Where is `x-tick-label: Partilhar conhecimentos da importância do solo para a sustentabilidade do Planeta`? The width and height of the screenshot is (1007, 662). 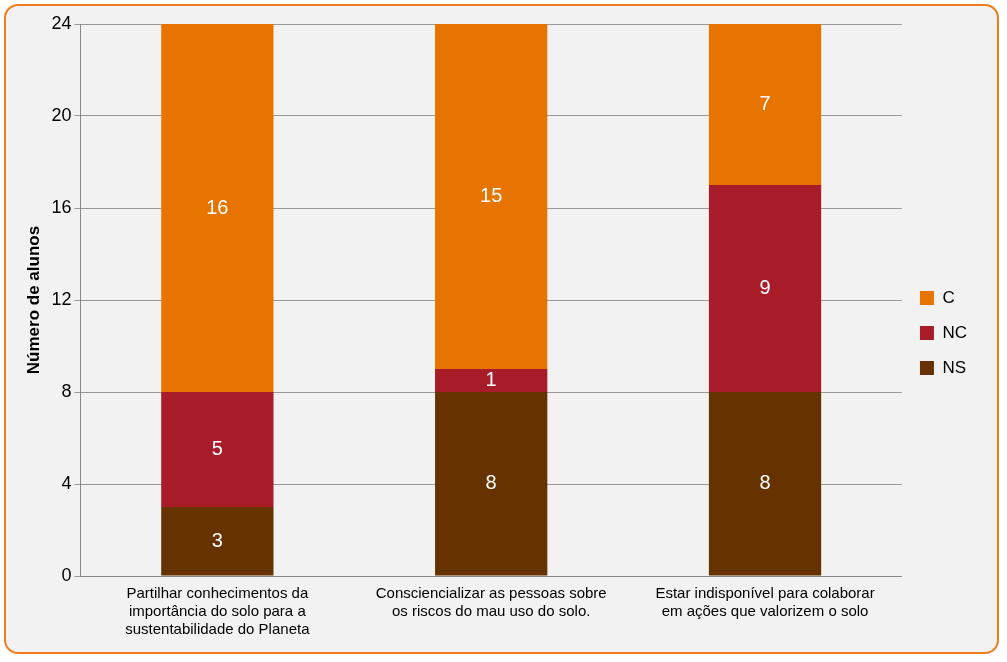
x-tick-label: Partilhar conhecimentos da importância do solo para a sustentabilidade do Planeta is located at coordinates (218, 611).